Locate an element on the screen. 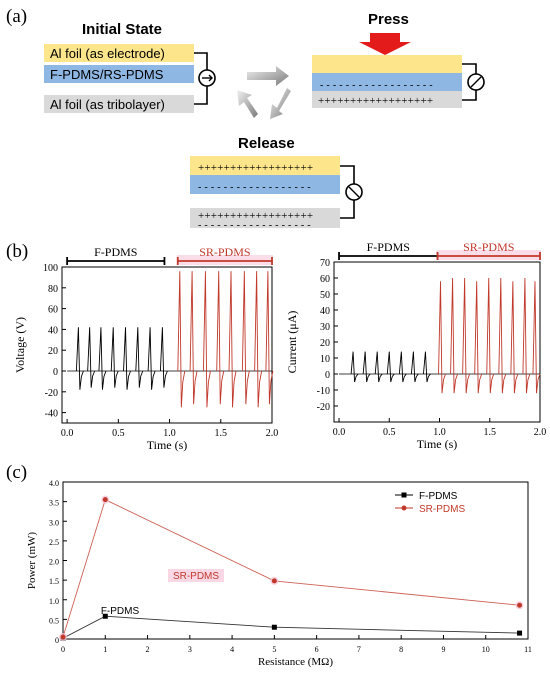 The width and height of the screenshot is (550, 675). power-ytick-label: 1.5 is located at coordinates (54, 581).